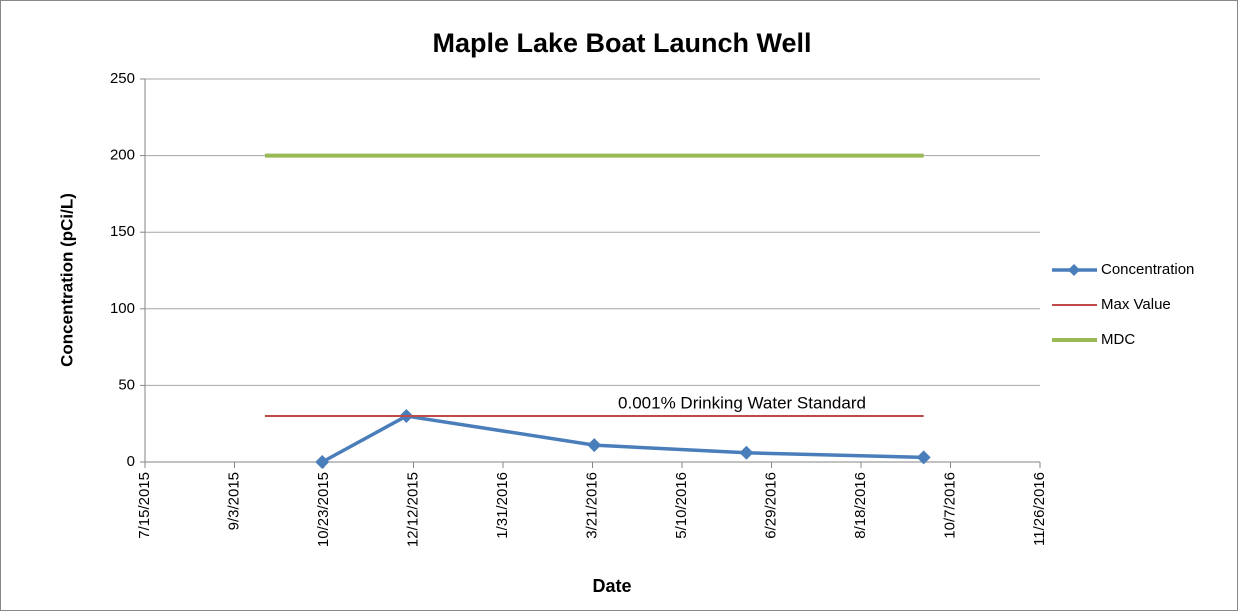 The width and height of the screenshot is (1238, 611). I want to click on x-tick-label: 9/3/2015, so click(233, 501).